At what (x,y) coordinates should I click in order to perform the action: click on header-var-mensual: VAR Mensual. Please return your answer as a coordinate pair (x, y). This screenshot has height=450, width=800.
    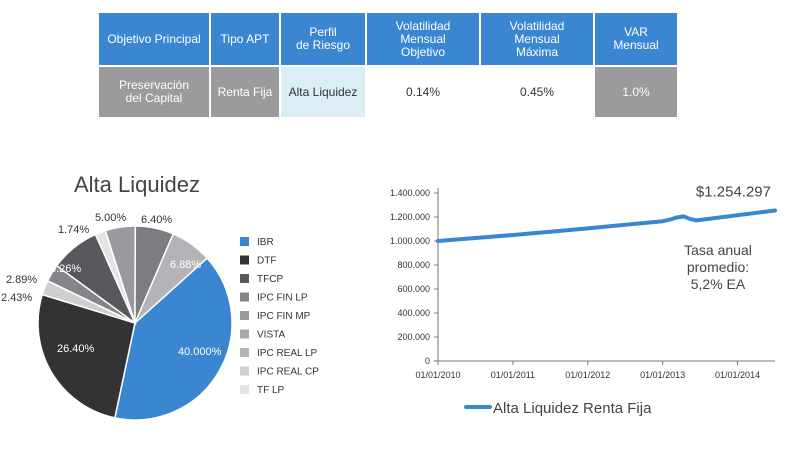
    Looking at the image, I should click on (636, 39).